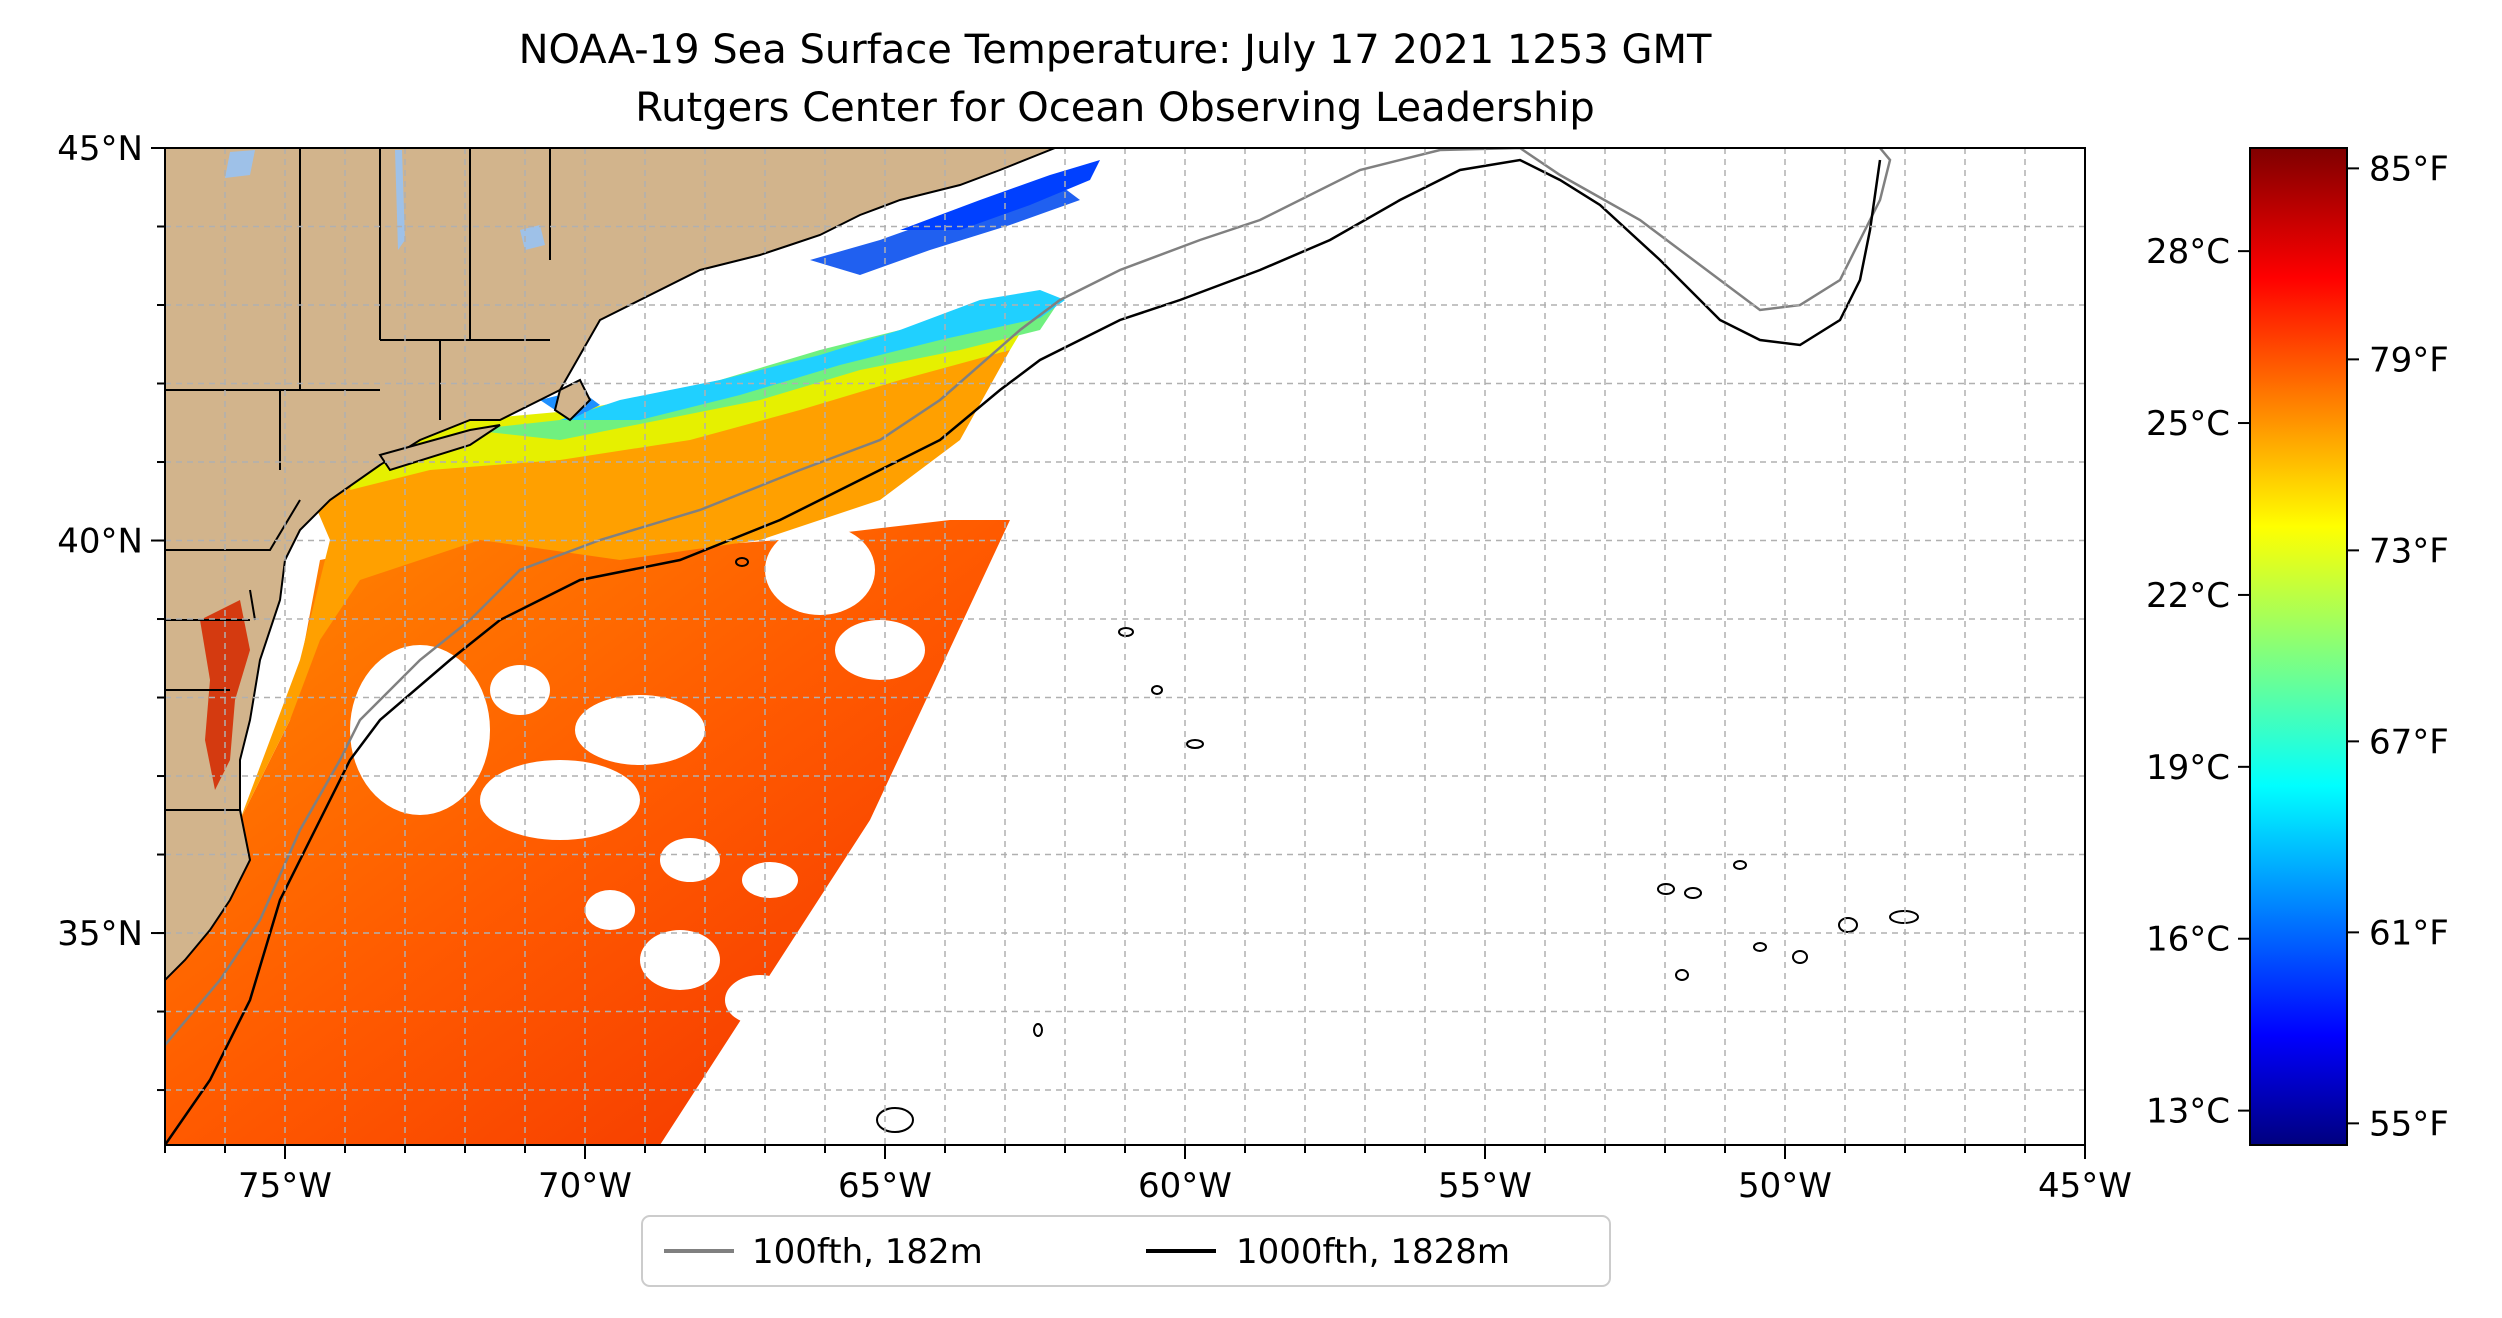  Describe the element at coordinates (2188, 252) in the screenshot. I see `celsius-tick-label: 28°C` at that location.